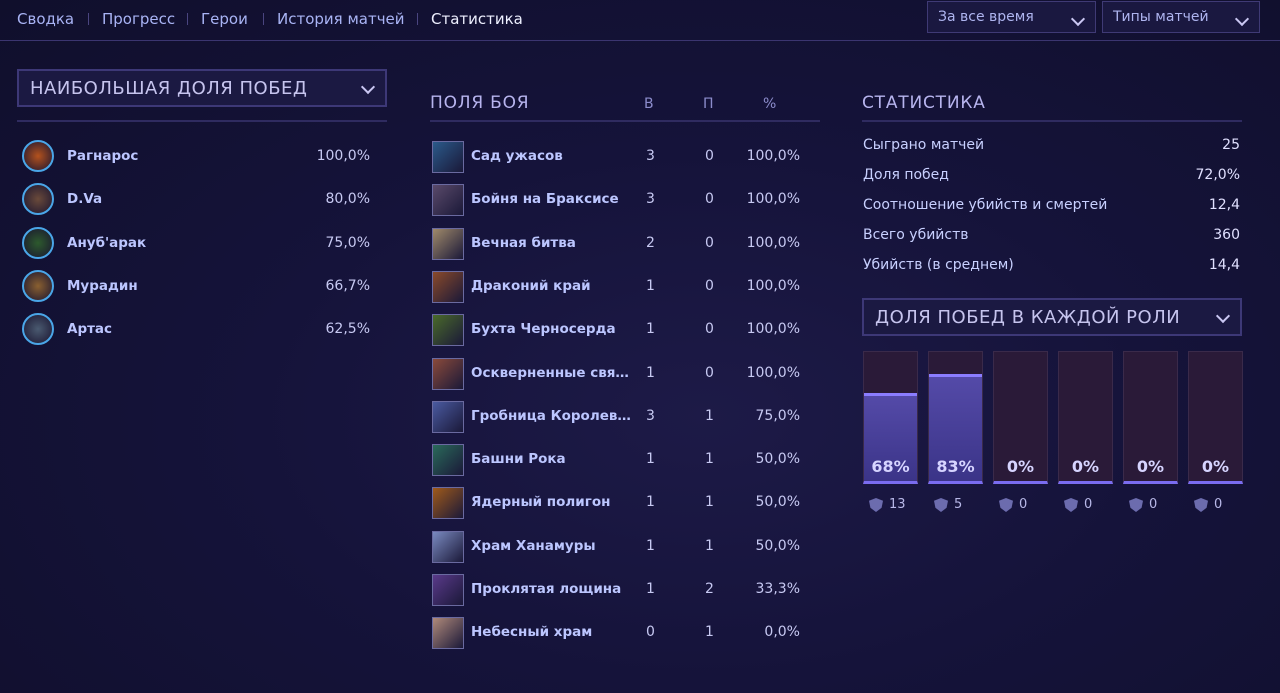 The image size is (1280, 693). I want to click on role-winrate-label: 83%, so click(955, 466).